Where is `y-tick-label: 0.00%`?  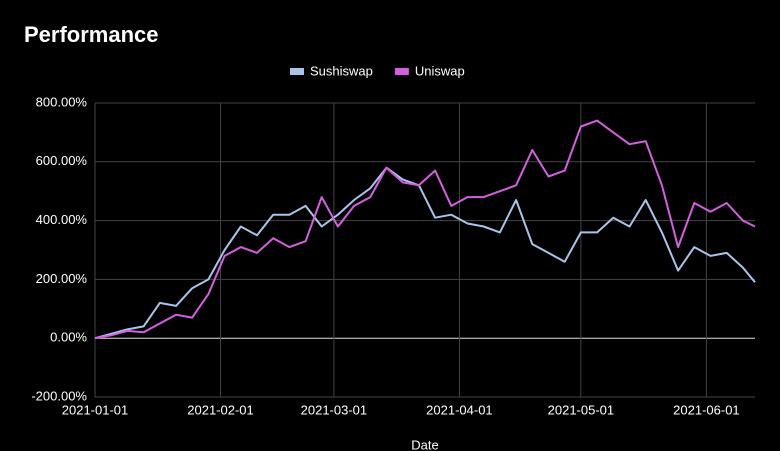 y-tick-label: 0.00% is located at coordinates (68, 337).